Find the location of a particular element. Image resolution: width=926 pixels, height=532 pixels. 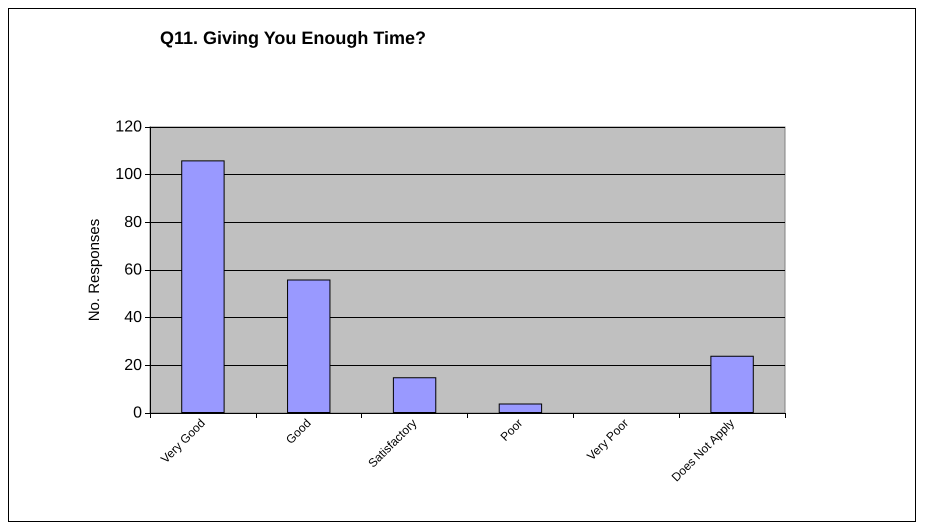

y-axis-title: No. Responses is located at coordinates (94, 270).